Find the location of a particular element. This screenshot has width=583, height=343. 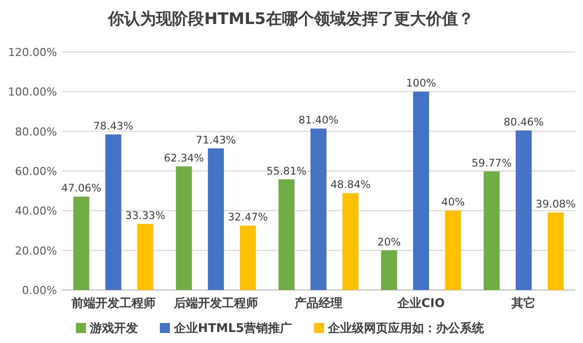

data-label: 62.34% is located at coordinates (184, 158).